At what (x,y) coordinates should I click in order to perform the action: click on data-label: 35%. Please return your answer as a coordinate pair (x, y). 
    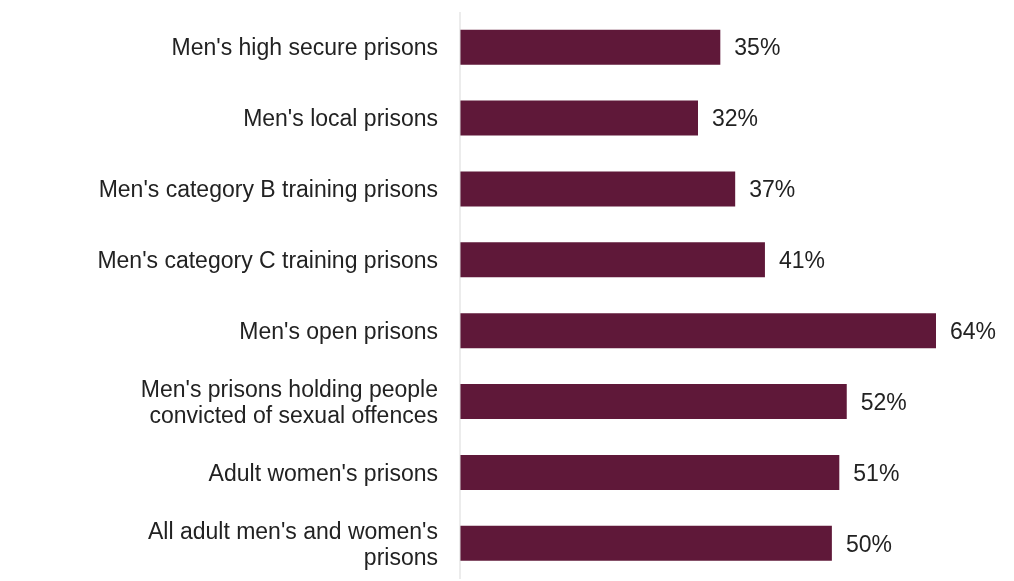
    Looking at the image, I should click on (757, 47).